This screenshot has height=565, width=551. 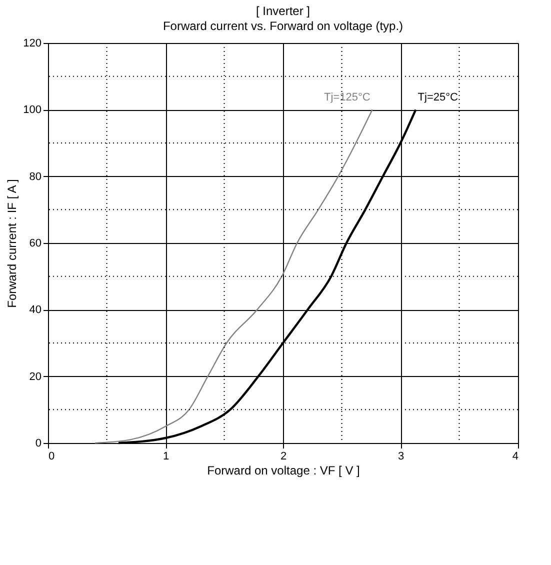 I want to click on y-tick-label: 100, so click(x=32, y=110).